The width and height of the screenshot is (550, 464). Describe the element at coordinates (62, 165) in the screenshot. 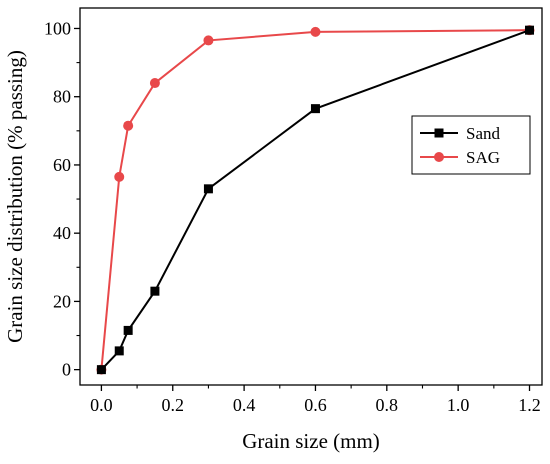

I see `y-tick-label: 60` at that location.